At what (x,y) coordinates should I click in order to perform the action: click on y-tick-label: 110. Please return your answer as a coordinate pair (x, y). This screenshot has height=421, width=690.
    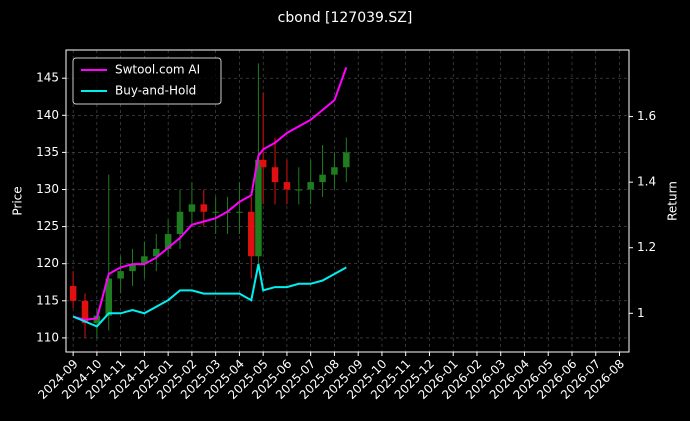
    Looking at the image, I should click on (47, 337).